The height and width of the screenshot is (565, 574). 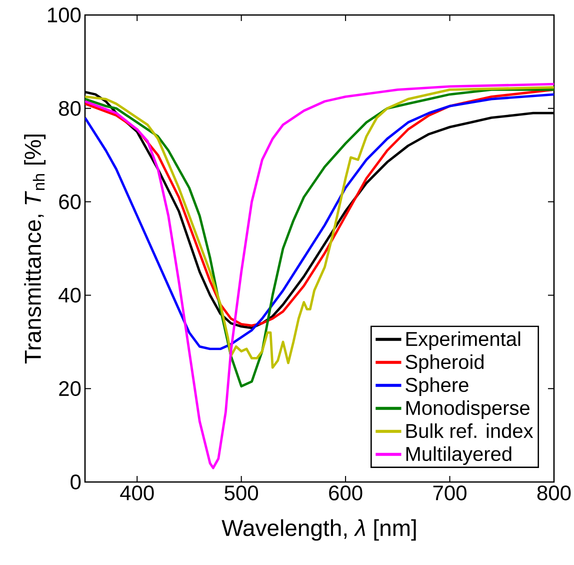 What do you see at coordinates (137, 493) in the screenshot?
I see `x-tick-label: 400` at bounding box center [137, 493].